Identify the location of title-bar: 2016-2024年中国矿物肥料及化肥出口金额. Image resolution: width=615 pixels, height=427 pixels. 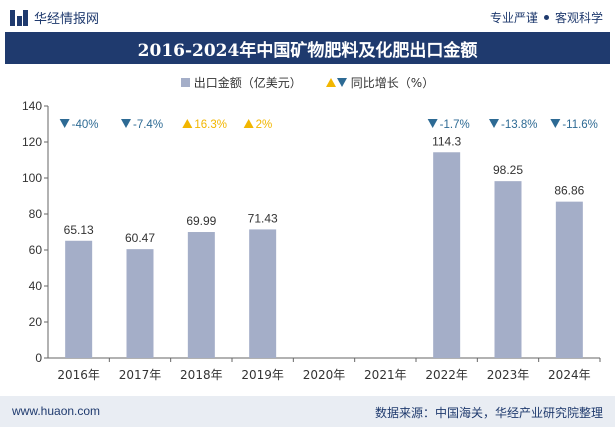
(307, 48).